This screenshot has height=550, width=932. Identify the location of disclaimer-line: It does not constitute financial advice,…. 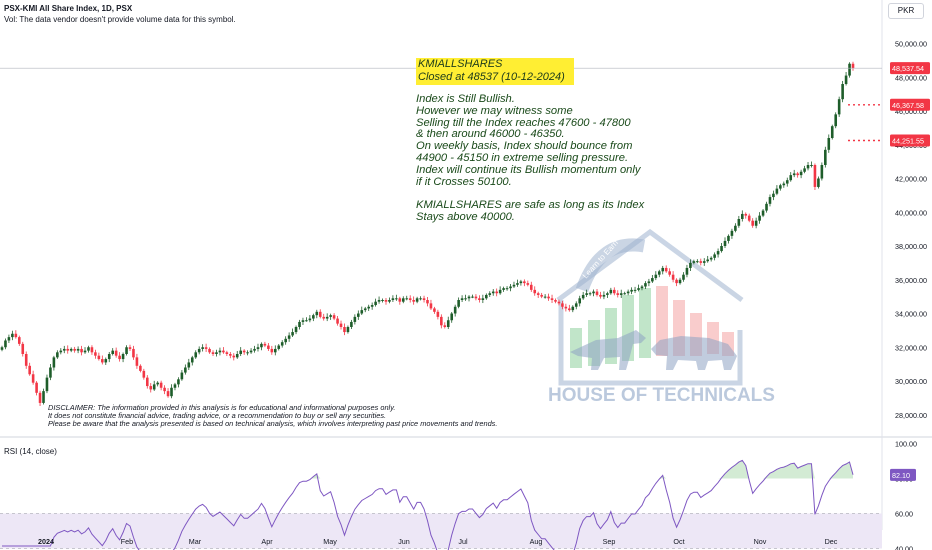
(217, 416).